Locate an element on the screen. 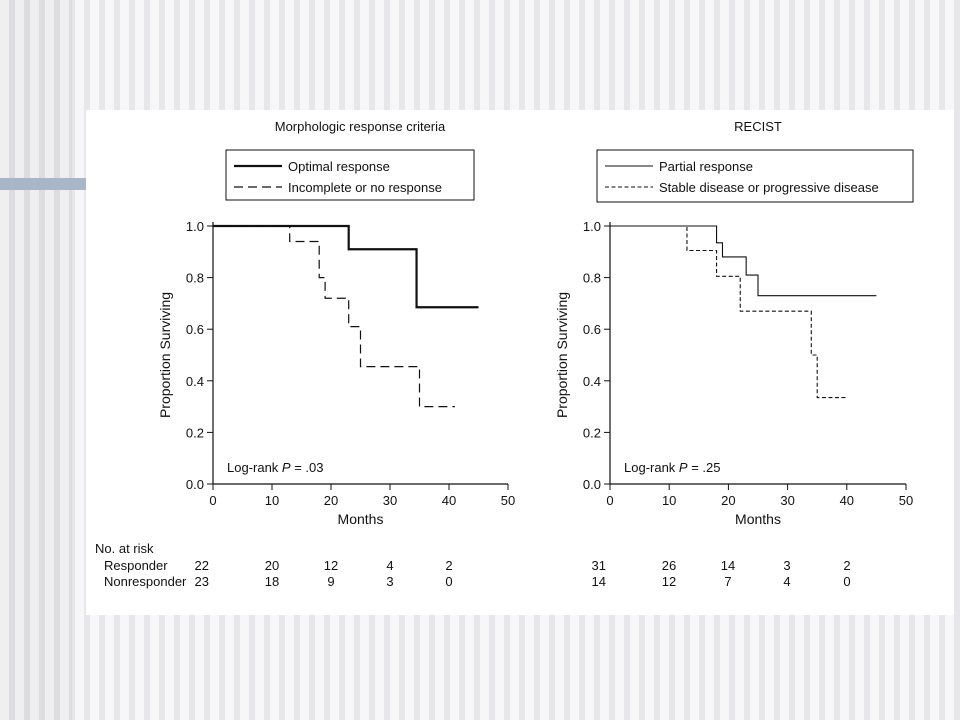 The image size is (960, 720). slide-accent-bar is located at coordinates (43, 184).